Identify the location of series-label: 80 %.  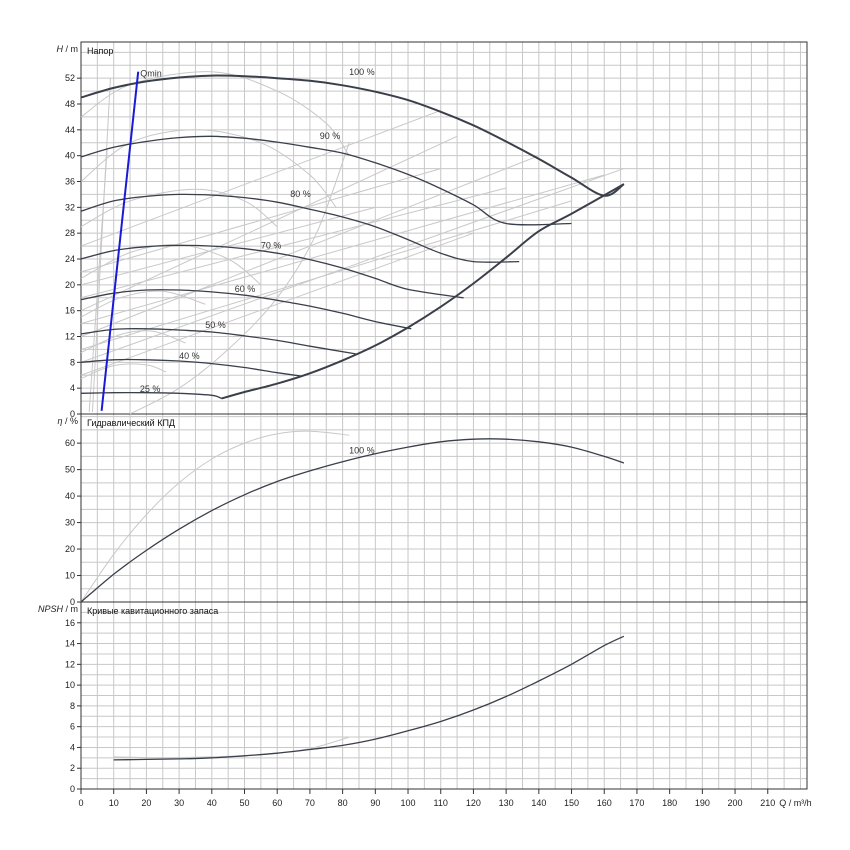
(300, 194).